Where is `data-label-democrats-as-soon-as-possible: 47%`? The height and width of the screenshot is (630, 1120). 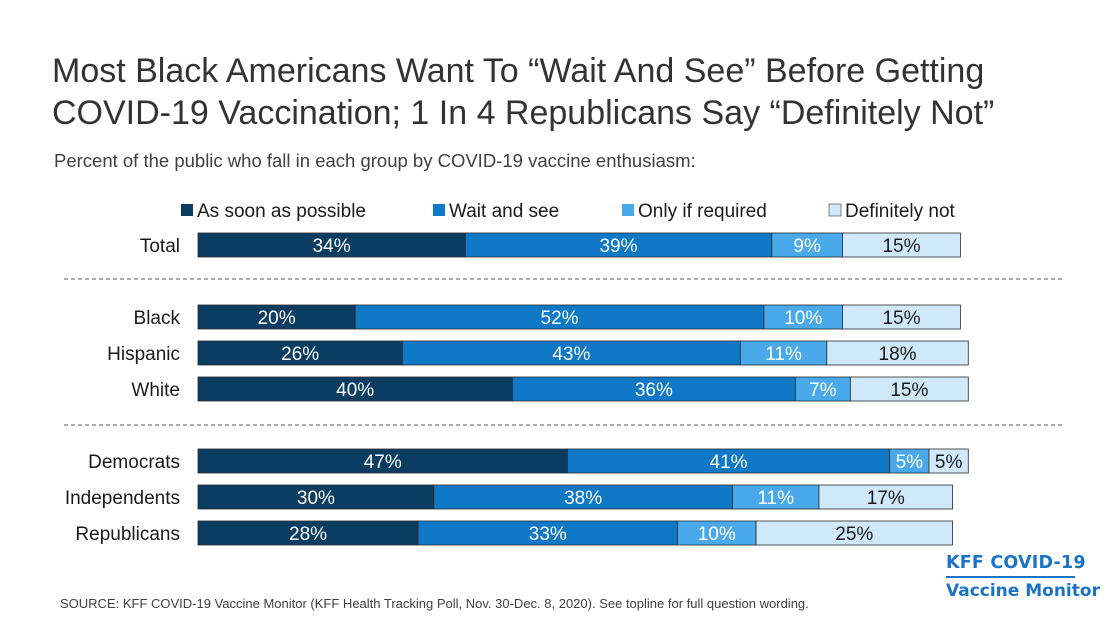 data-label-democrats-as-soon-as-possible: 47% is located at coordinates (383, 462).